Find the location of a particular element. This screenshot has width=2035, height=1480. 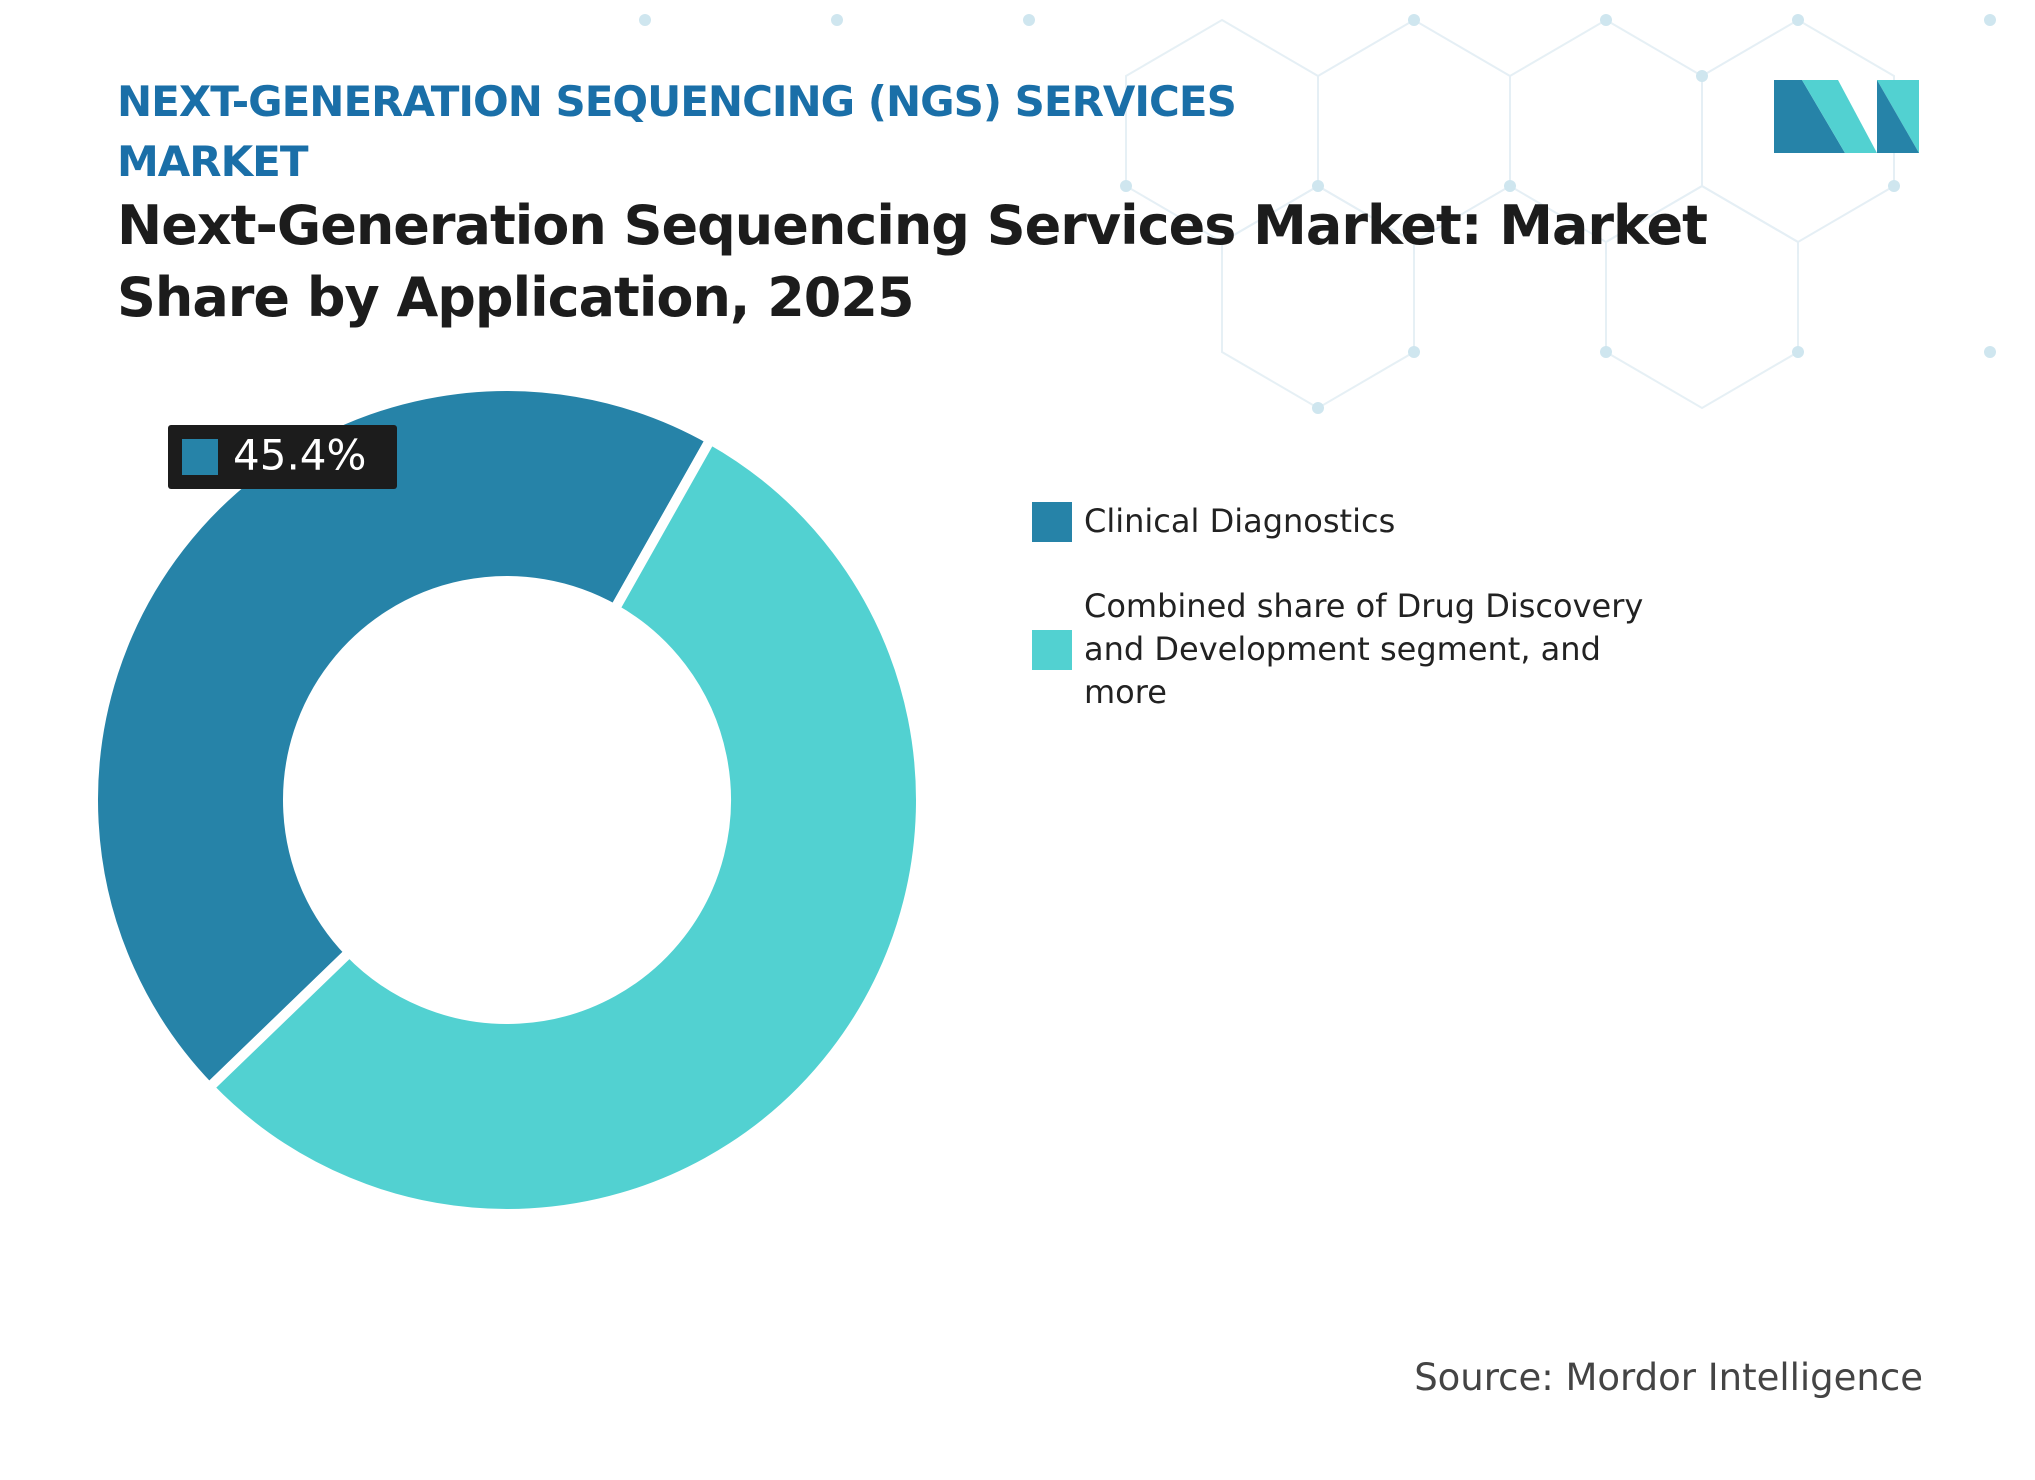

value-label-box is located at coordinates (282, 457).